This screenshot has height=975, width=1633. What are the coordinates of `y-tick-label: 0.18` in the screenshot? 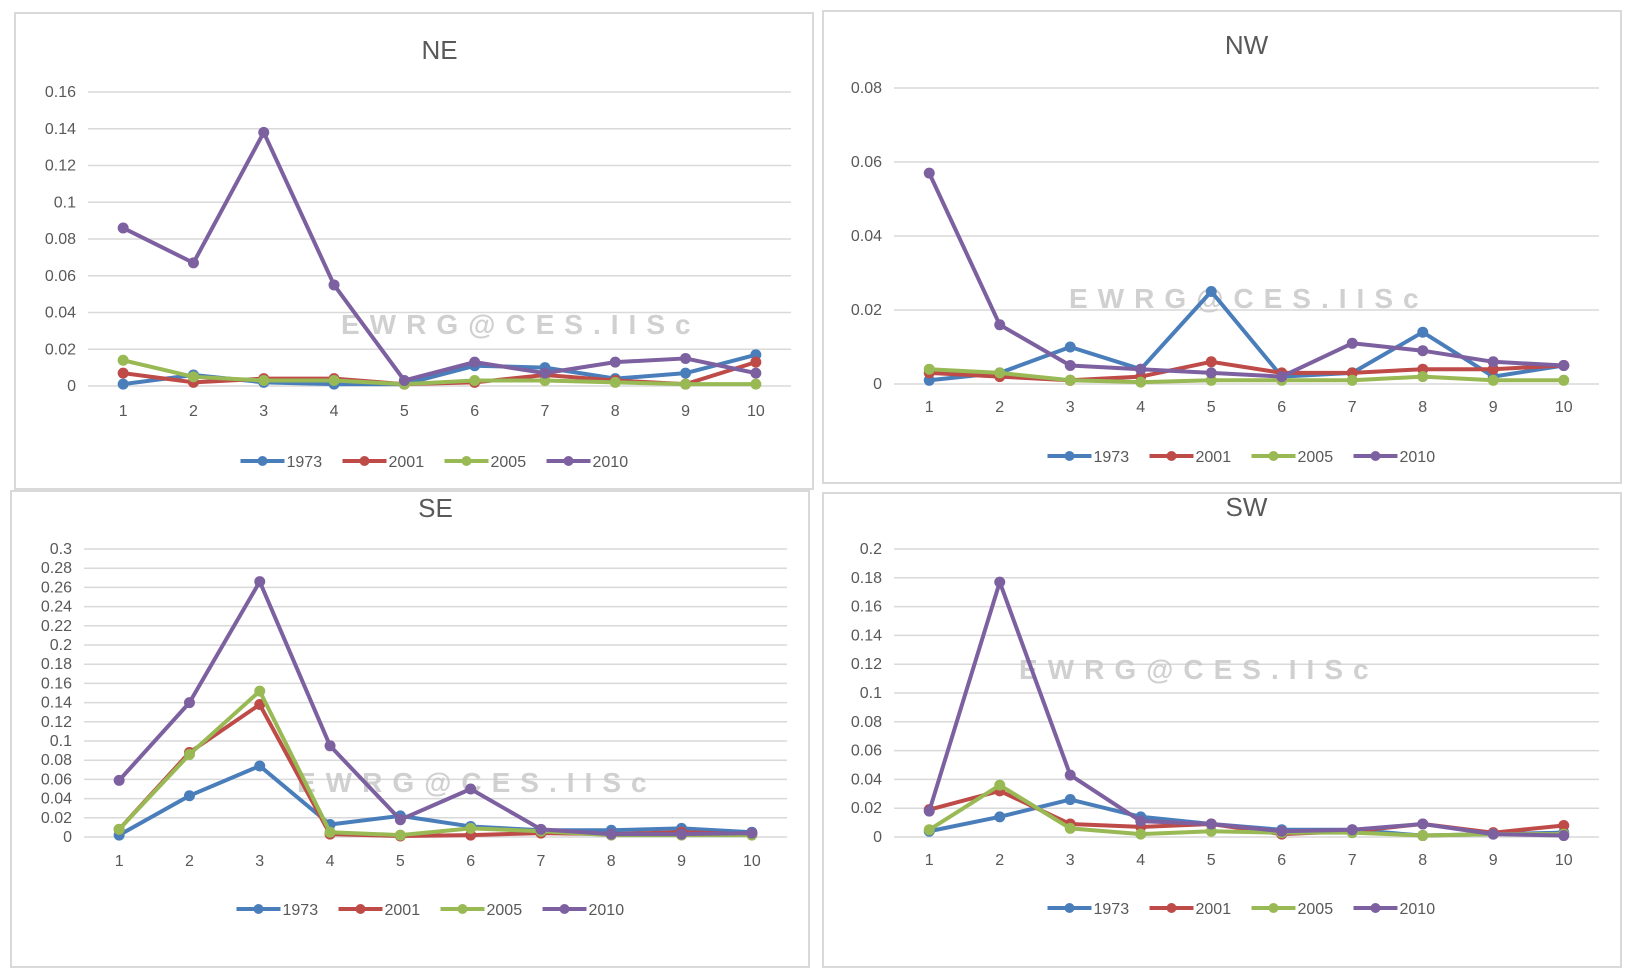 It's located at (56, 664).